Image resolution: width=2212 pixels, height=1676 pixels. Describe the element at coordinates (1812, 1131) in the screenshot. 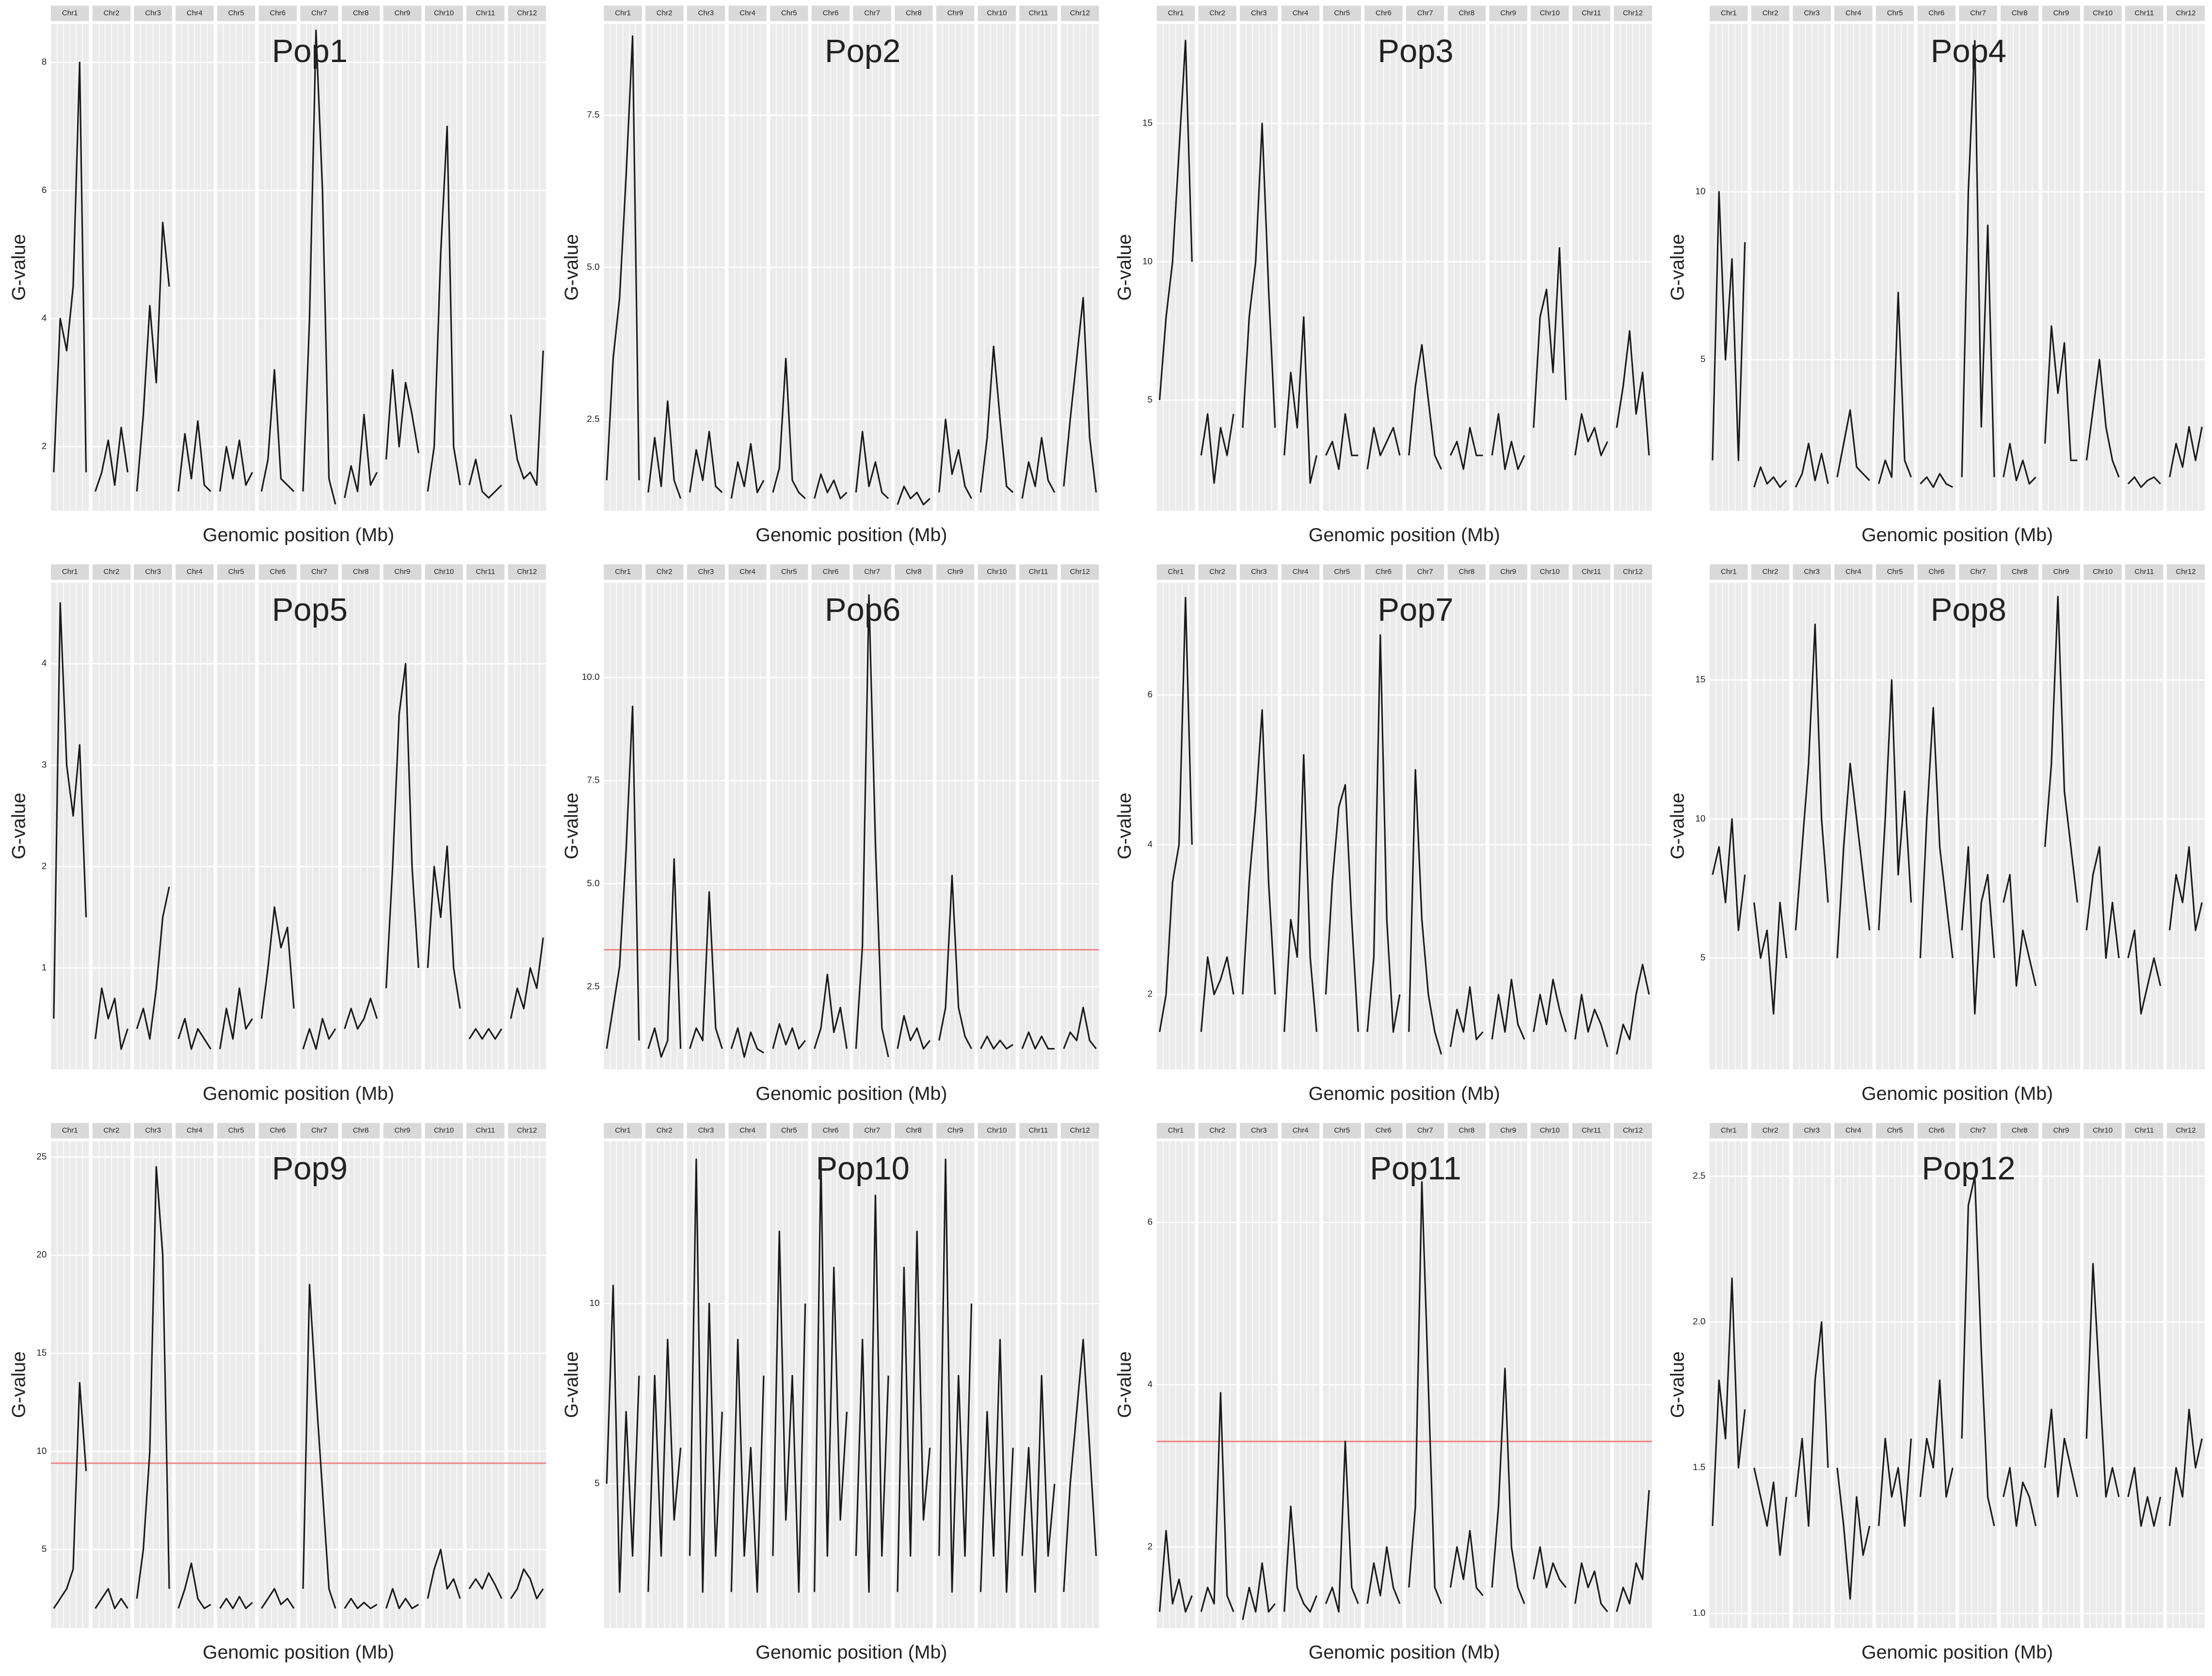

I see `facet-label: Chr3` at that location.